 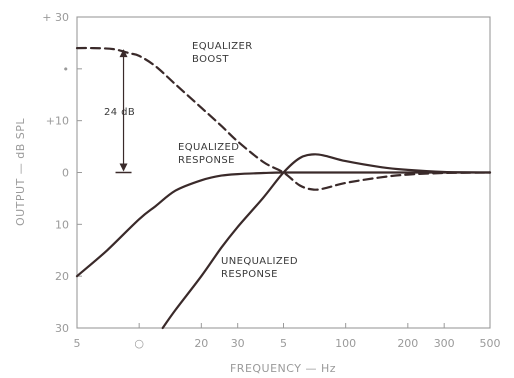 What do you see at coordinates (20, 172) in the screenshot?
I see `y-axis-title: OUTPUT — dB SPL` at bounding box center [20, 172].